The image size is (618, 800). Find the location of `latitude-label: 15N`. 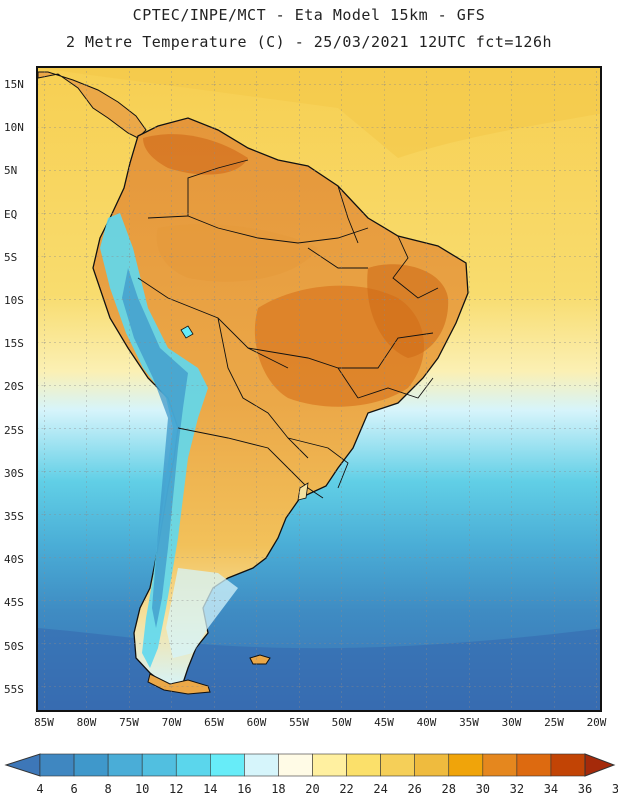

latitude-label: 15N is located at coordinates (14, 84).